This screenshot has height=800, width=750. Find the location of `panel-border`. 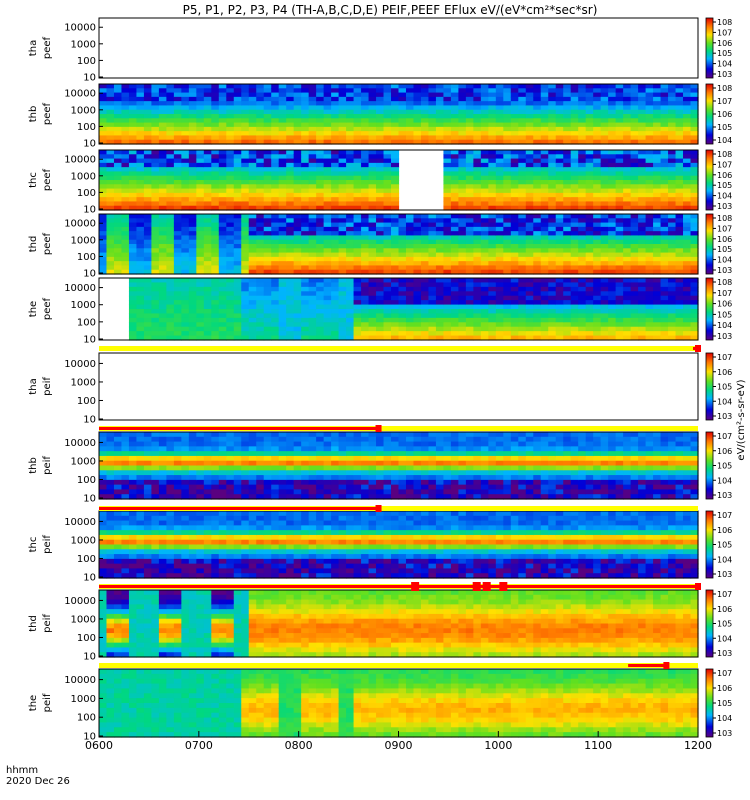

panel-border is located at coordinates (398, 309).